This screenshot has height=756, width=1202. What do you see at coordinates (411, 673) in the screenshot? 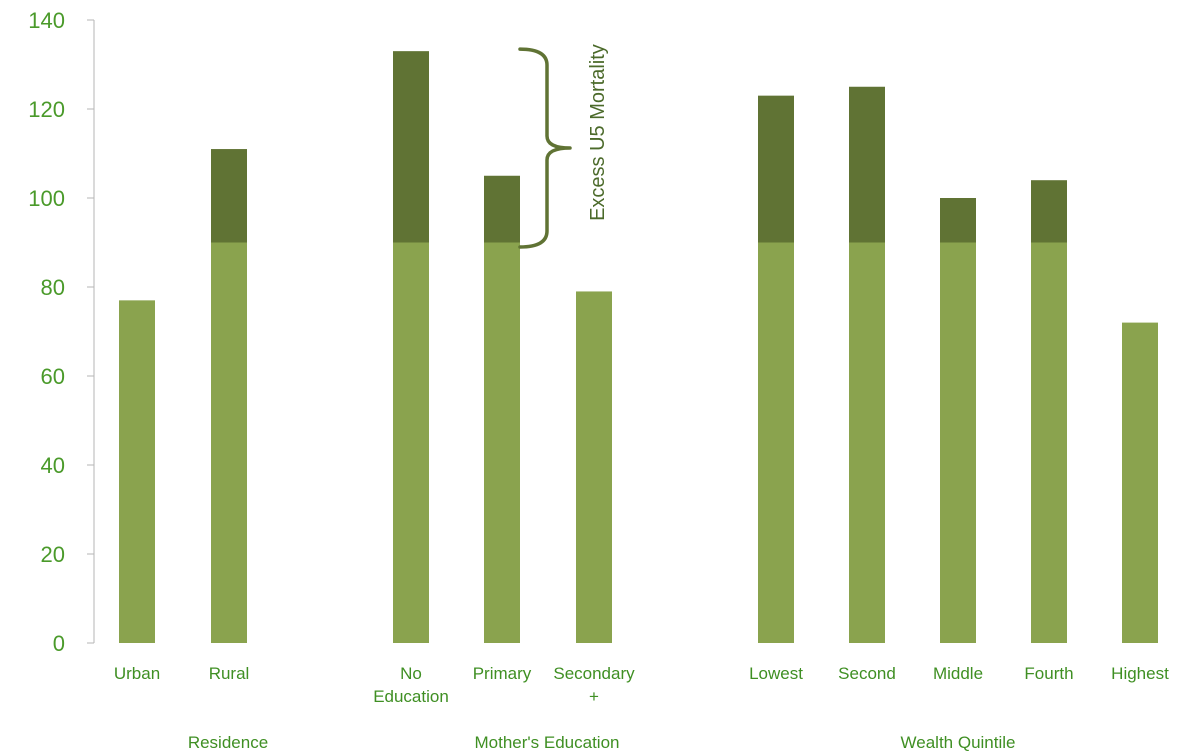
I see `x-tick-label: No` at bounding box center [411, 673].